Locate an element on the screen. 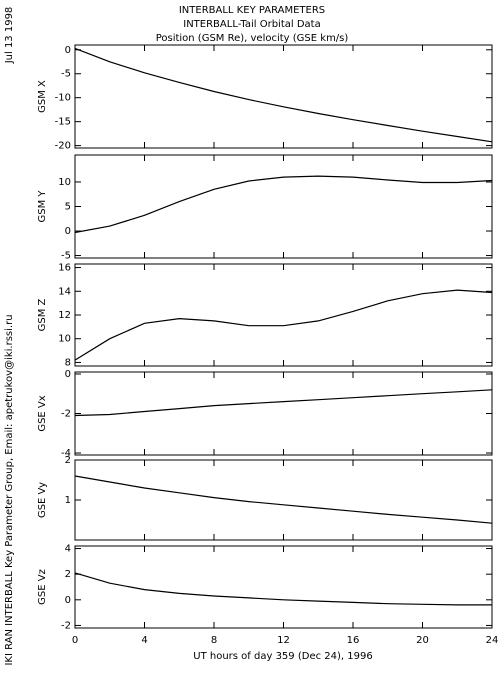  y-tick-label: 16 is located at coordinates (64, 268).